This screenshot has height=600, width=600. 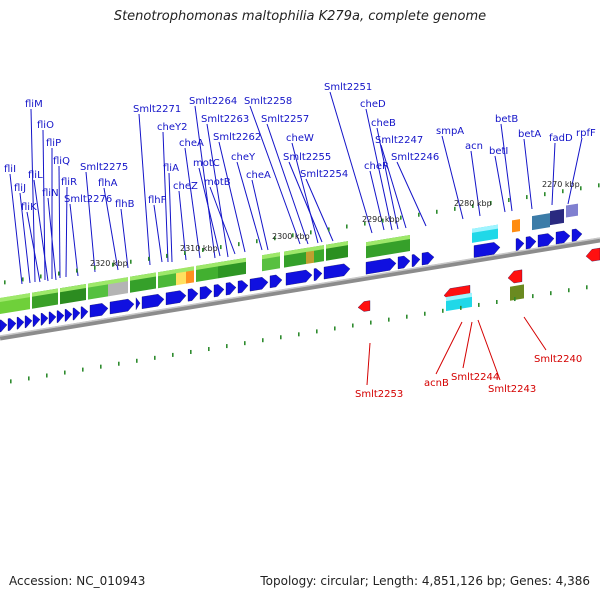 What do you see at coordinates (383, 123) in the screenshot?
I see `gene-label-cheb: cheB` at bounding box center [383, 123].